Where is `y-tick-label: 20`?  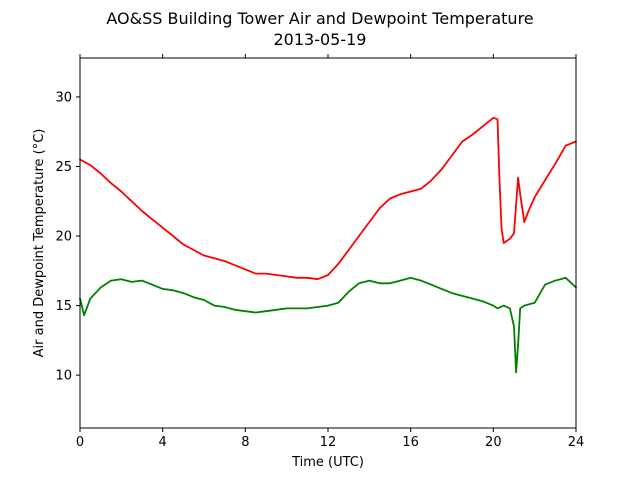 y-tick-label: 20 is located at coordinates (63, 237).